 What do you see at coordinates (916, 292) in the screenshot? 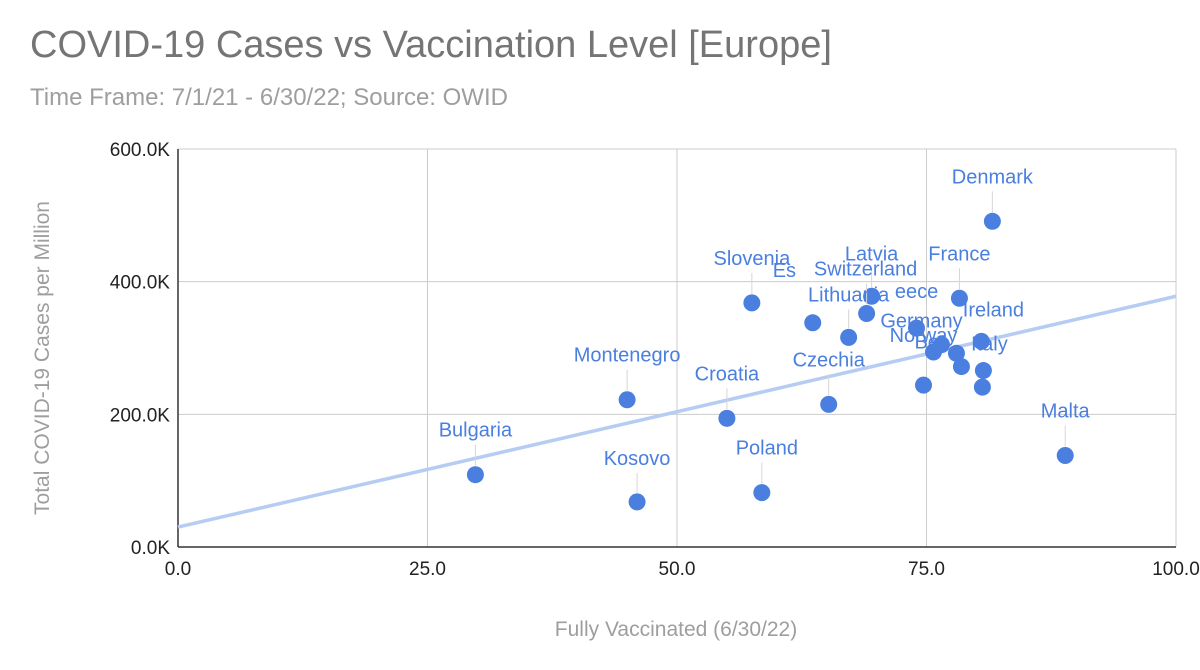
I see `data-label: eece` at bounding box center [916, 292].